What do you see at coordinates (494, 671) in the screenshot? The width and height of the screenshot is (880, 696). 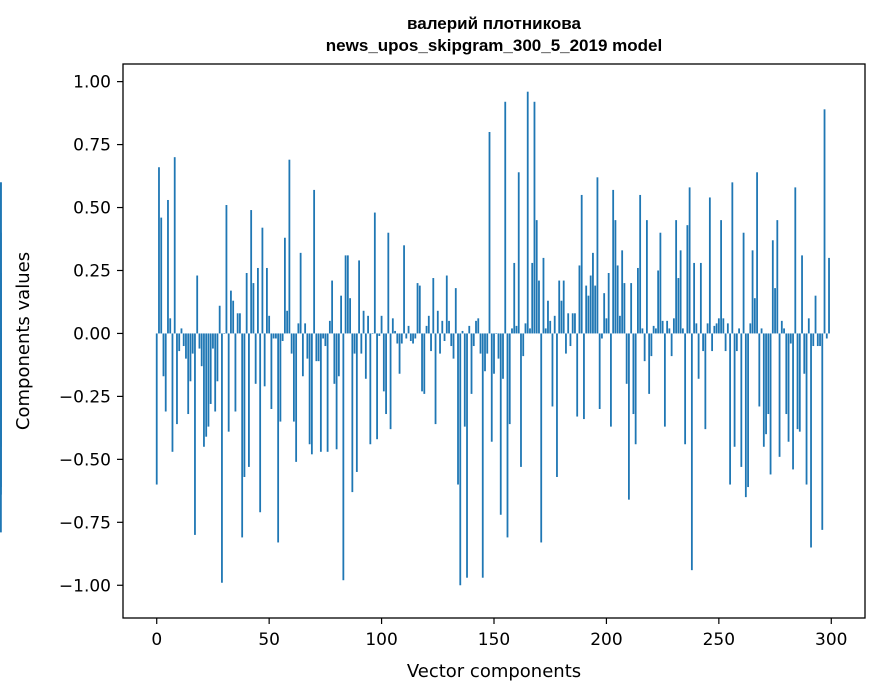 I see `x-axis-label: Vector components` at bounding box center [494, 671].